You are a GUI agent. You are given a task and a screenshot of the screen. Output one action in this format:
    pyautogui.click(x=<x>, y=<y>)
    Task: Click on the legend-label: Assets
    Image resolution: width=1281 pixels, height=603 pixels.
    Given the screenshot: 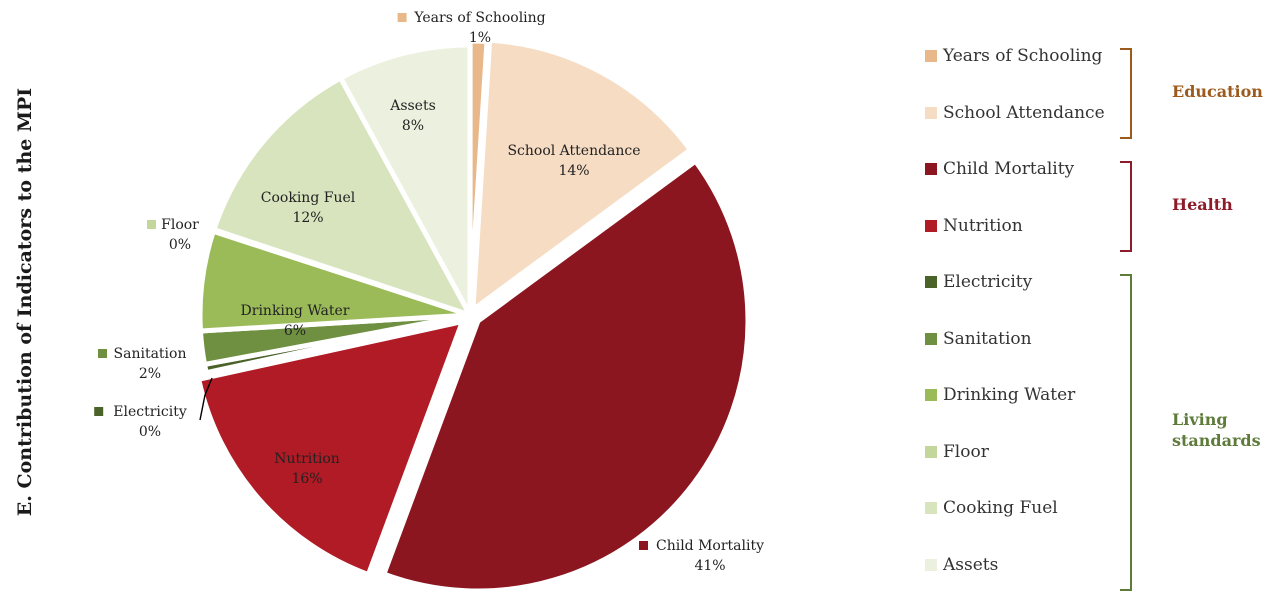 What is the action you would take?
    pyautogui.click(x=971, y=564)
    